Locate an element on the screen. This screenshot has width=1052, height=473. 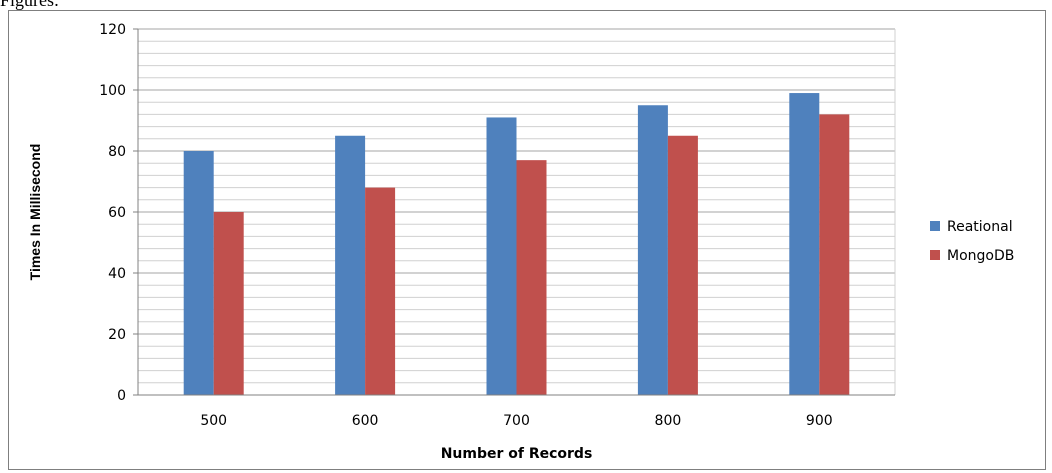
x-tick-label: 500 is located at coordinates (213, 421).